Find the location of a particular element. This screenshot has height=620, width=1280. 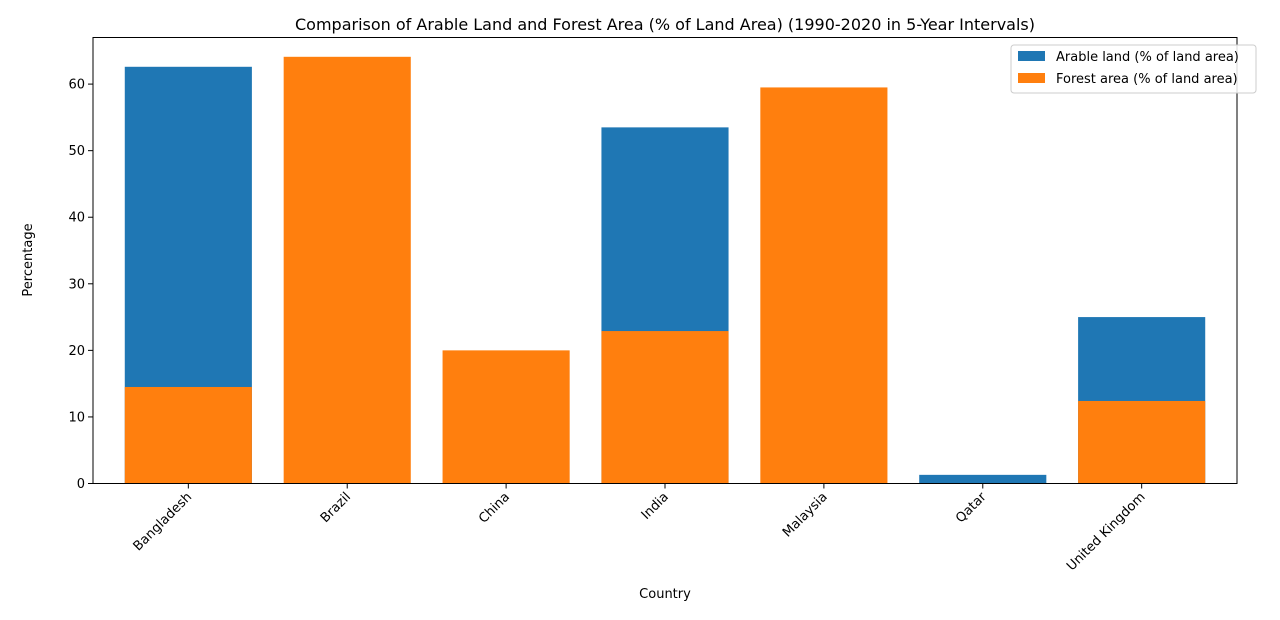

bar-forest-bangladesh is located at coordinates (188, 435).